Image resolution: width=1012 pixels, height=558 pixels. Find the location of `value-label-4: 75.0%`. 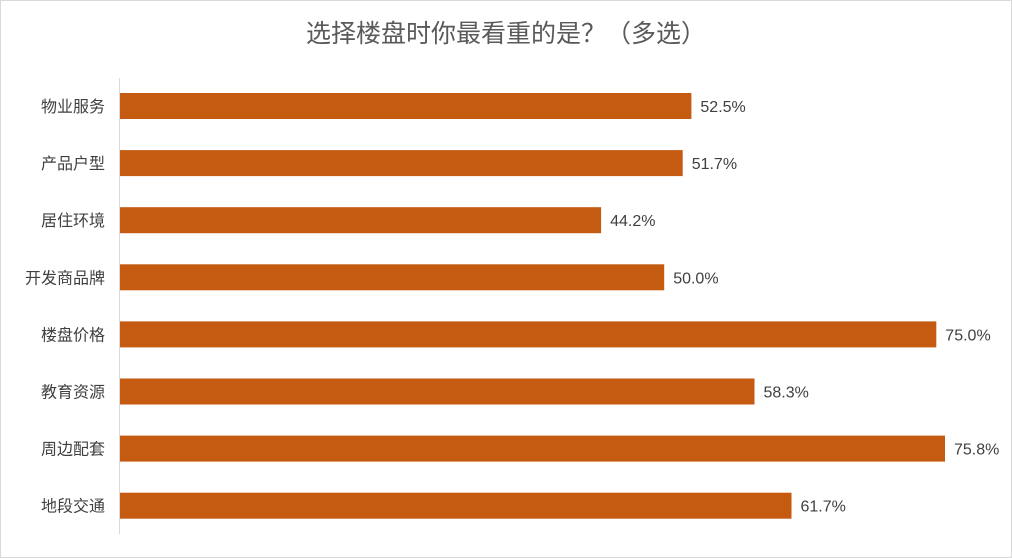

value-label-4: 75.0% is located at coordinates (967, 335).